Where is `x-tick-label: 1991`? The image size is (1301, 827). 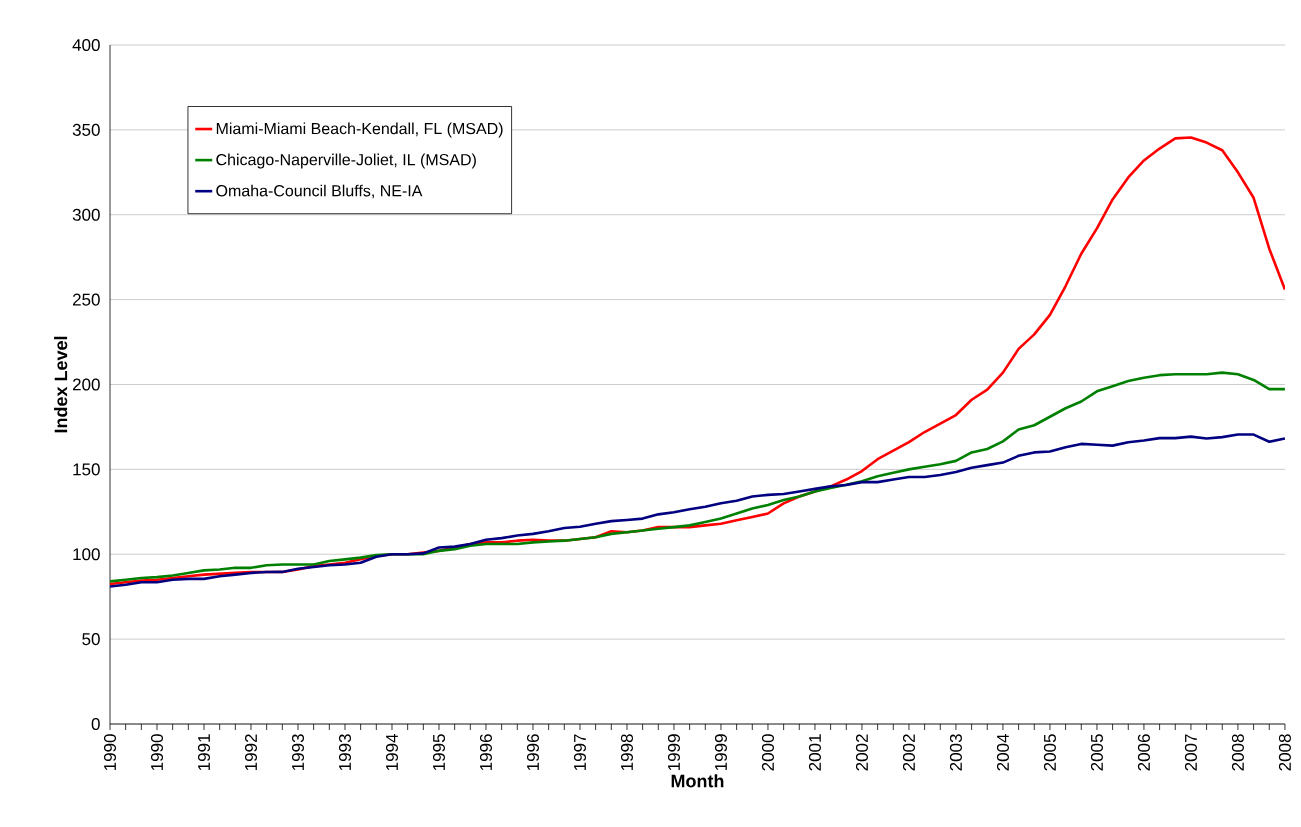 x-tick-label: 1991 is located at coordinates (204, 752).